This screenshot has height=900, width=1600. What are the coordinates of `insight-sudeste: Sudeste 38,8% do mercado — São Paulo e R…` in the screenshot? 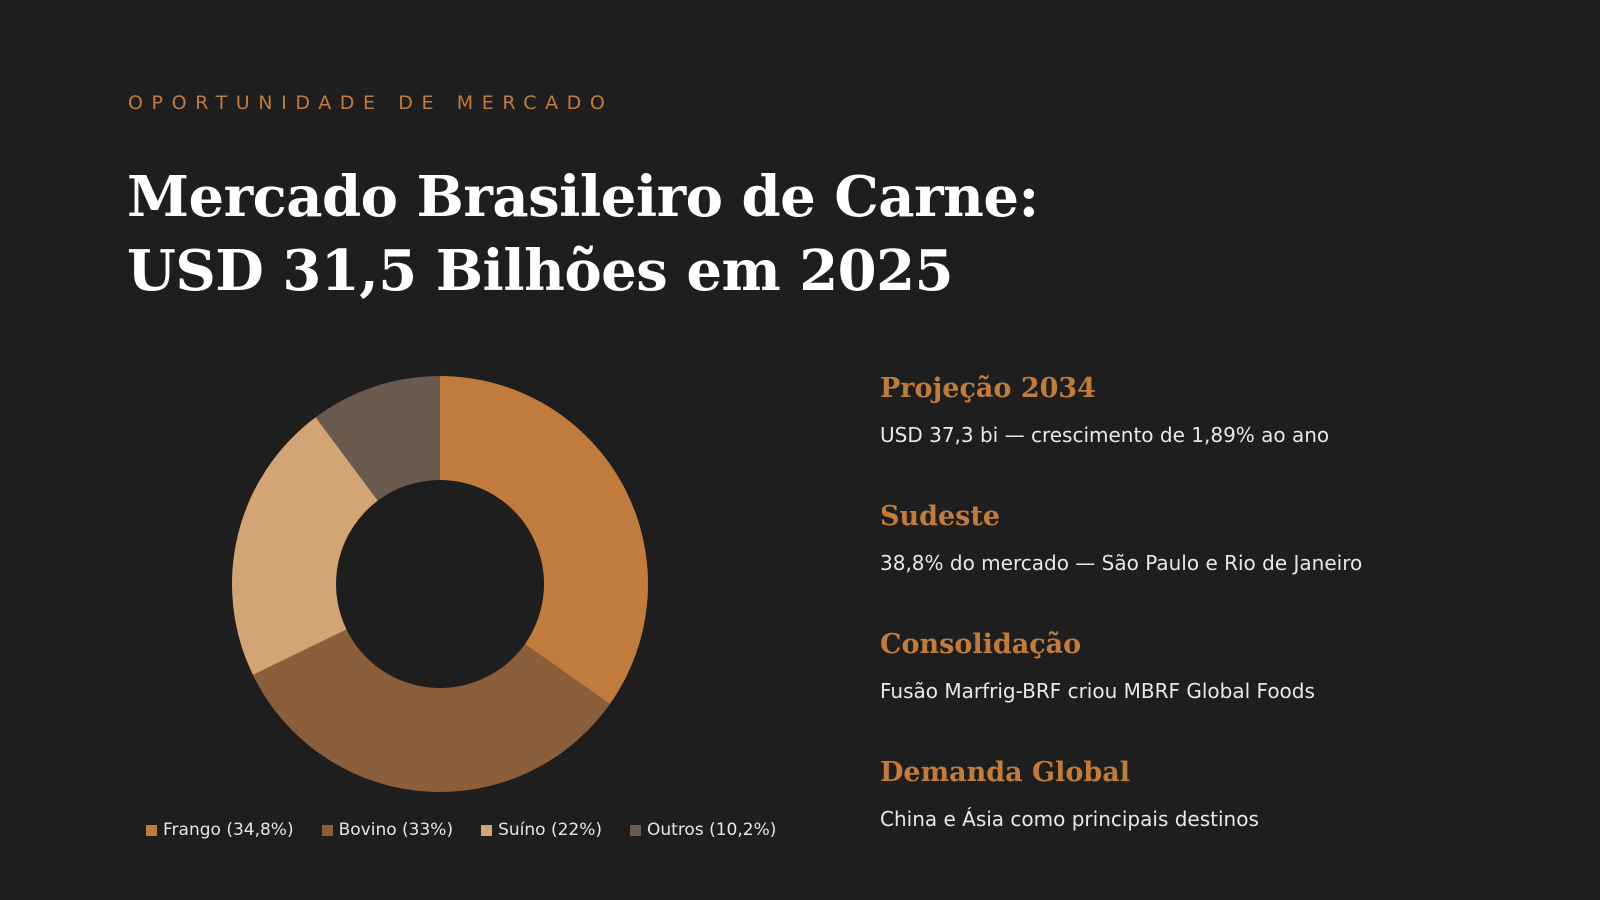 It's located at (1220, 564).